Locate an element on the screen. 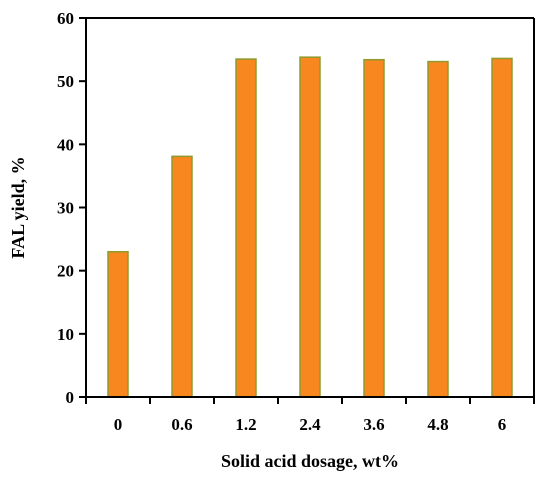  y-ticks-group: 0 10 20 30 40 50 60 is located at coordinates (71, 208).